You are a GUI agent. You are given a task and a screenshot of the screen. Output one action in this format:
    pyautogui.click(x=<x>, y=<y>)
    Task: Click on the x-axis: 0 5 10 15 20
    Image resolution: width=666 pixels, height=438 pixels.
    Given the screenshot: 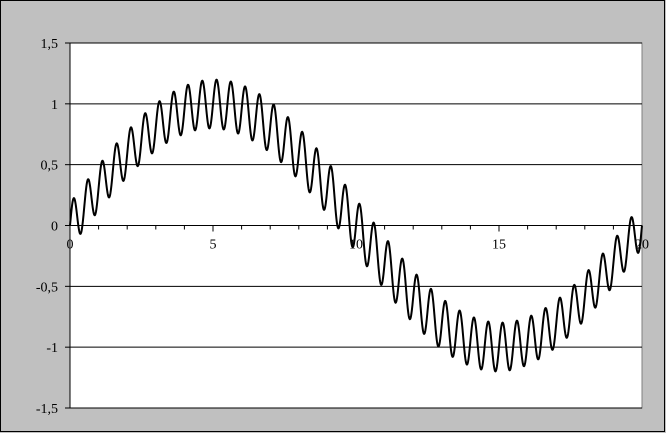 What is the action you would take?
    pyautogui.click(x=358, y=239)
    